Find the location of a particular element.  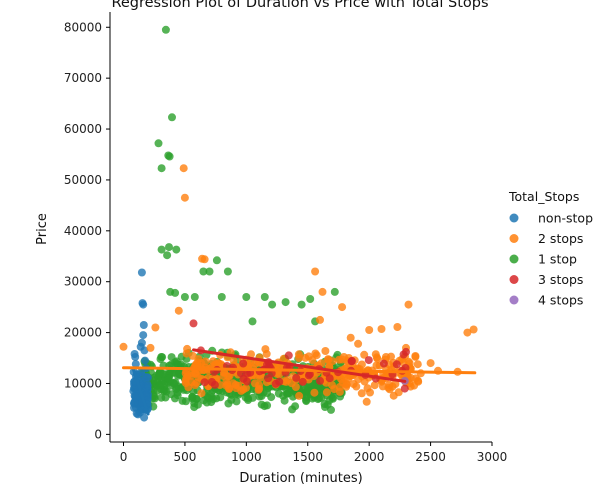

legend-entry: 4 stops is located at coordinates (560, 300).